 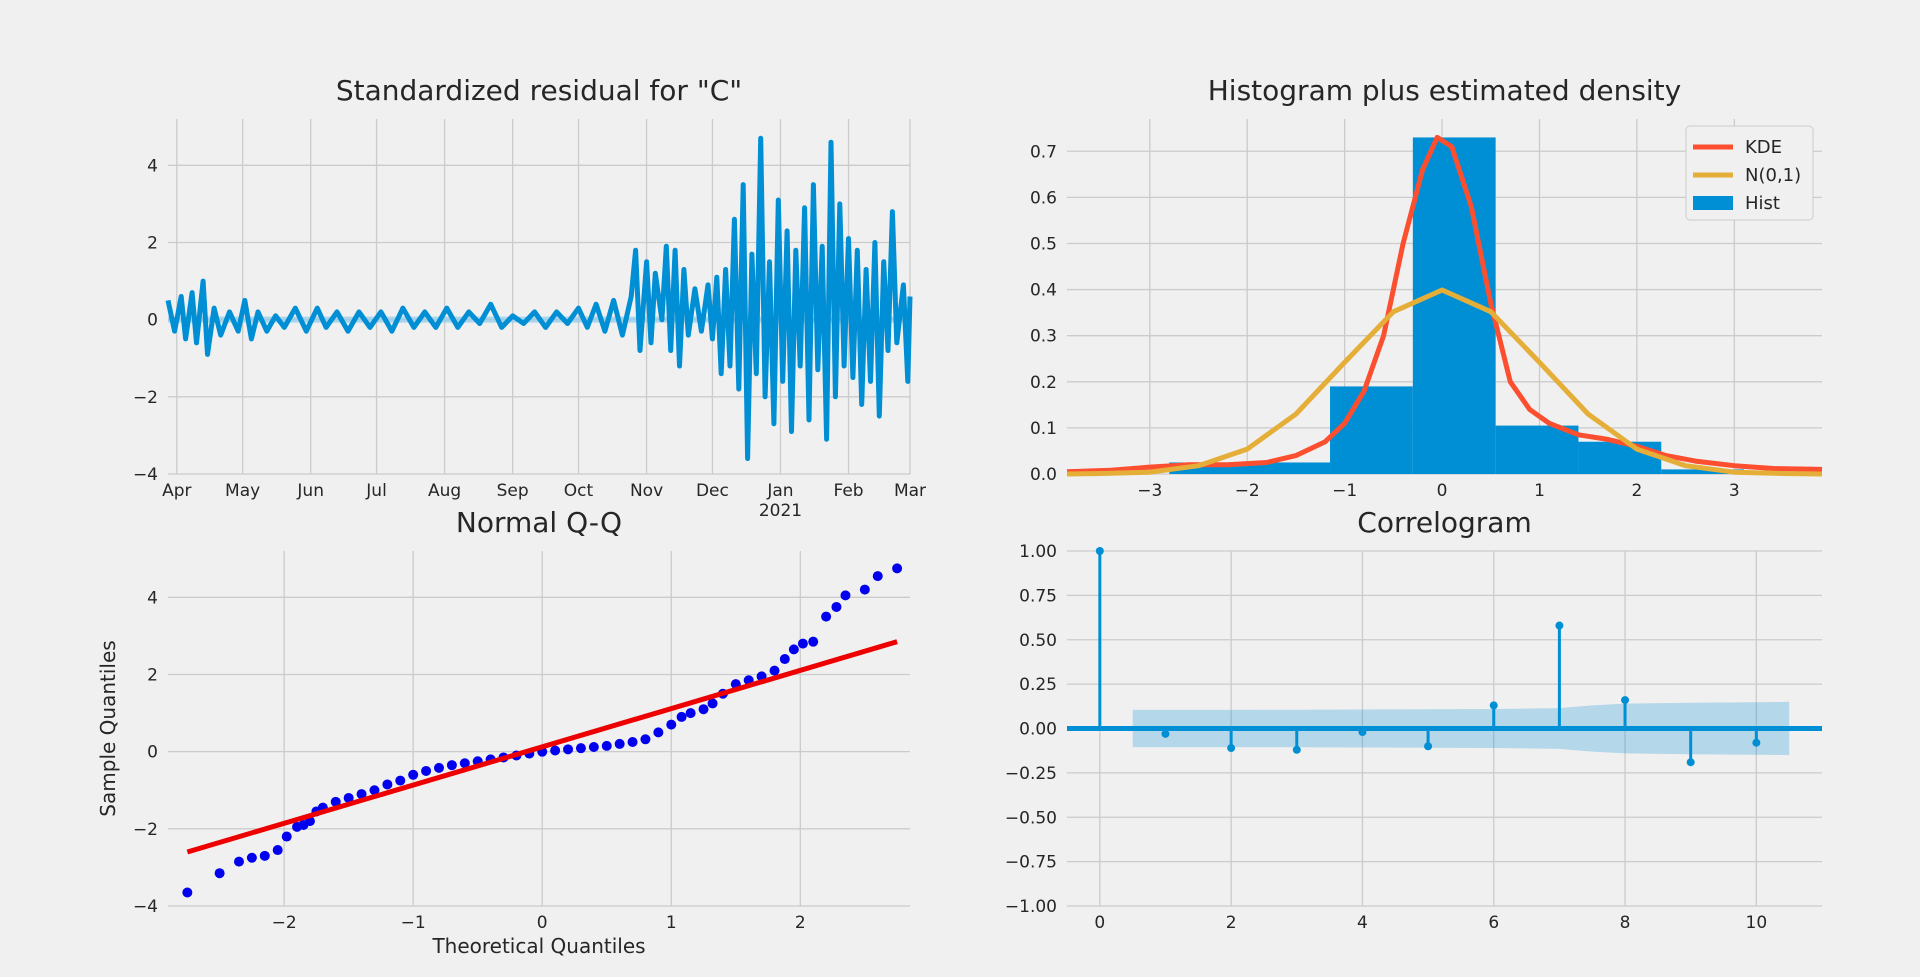 I want to click on legend-label: KDE, so click(x=1763, y=147).